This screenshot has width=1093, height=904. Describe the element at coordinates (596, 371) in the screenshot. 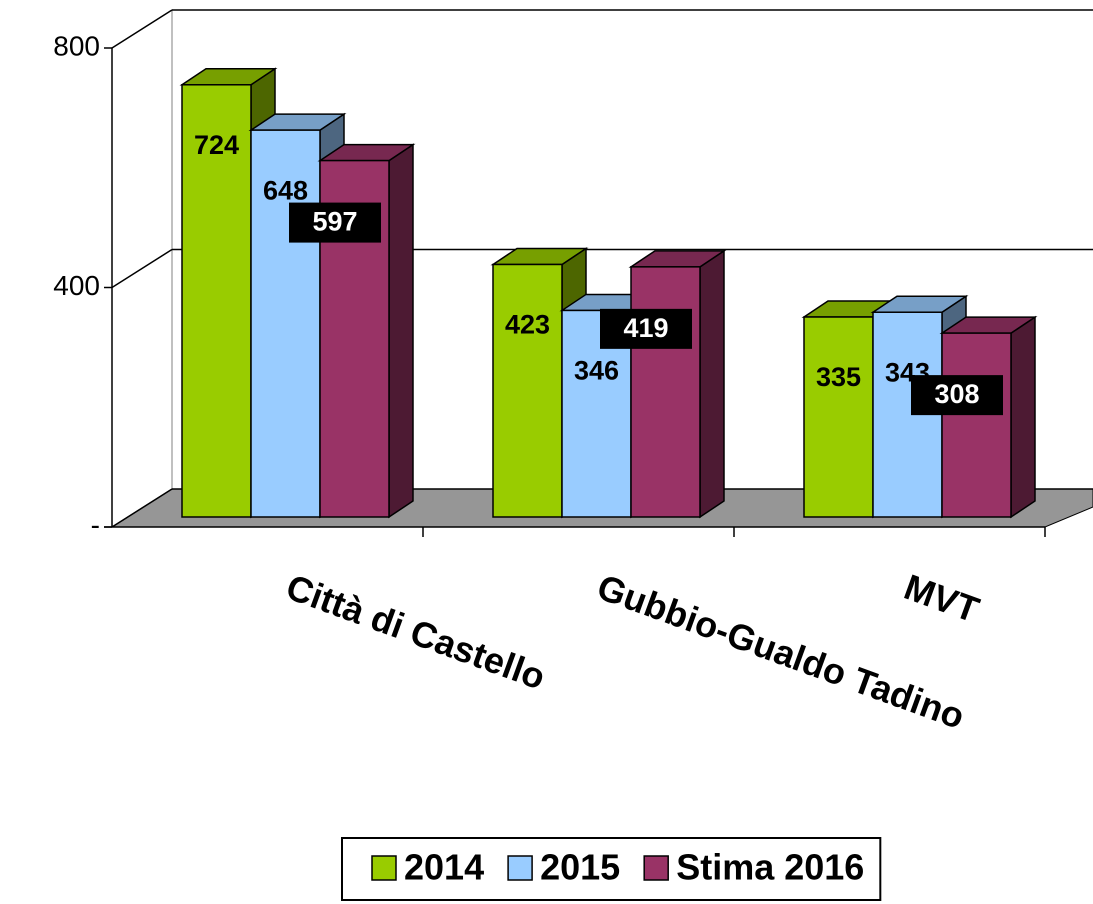

I see `value-label: 346` at that location.